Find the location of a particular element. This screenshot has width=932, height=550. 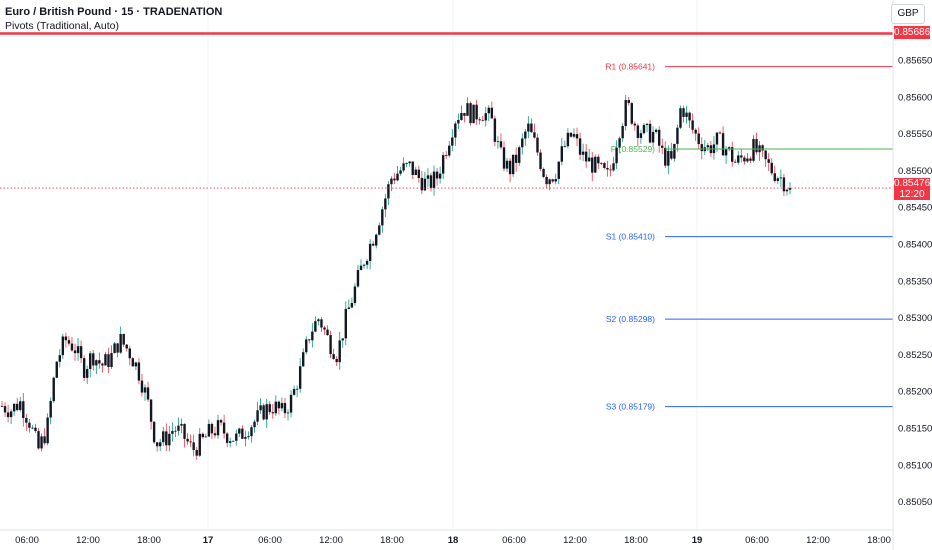

indicator-title: Pivots (Traditional, Auto) is located at coordinates (62, 26).